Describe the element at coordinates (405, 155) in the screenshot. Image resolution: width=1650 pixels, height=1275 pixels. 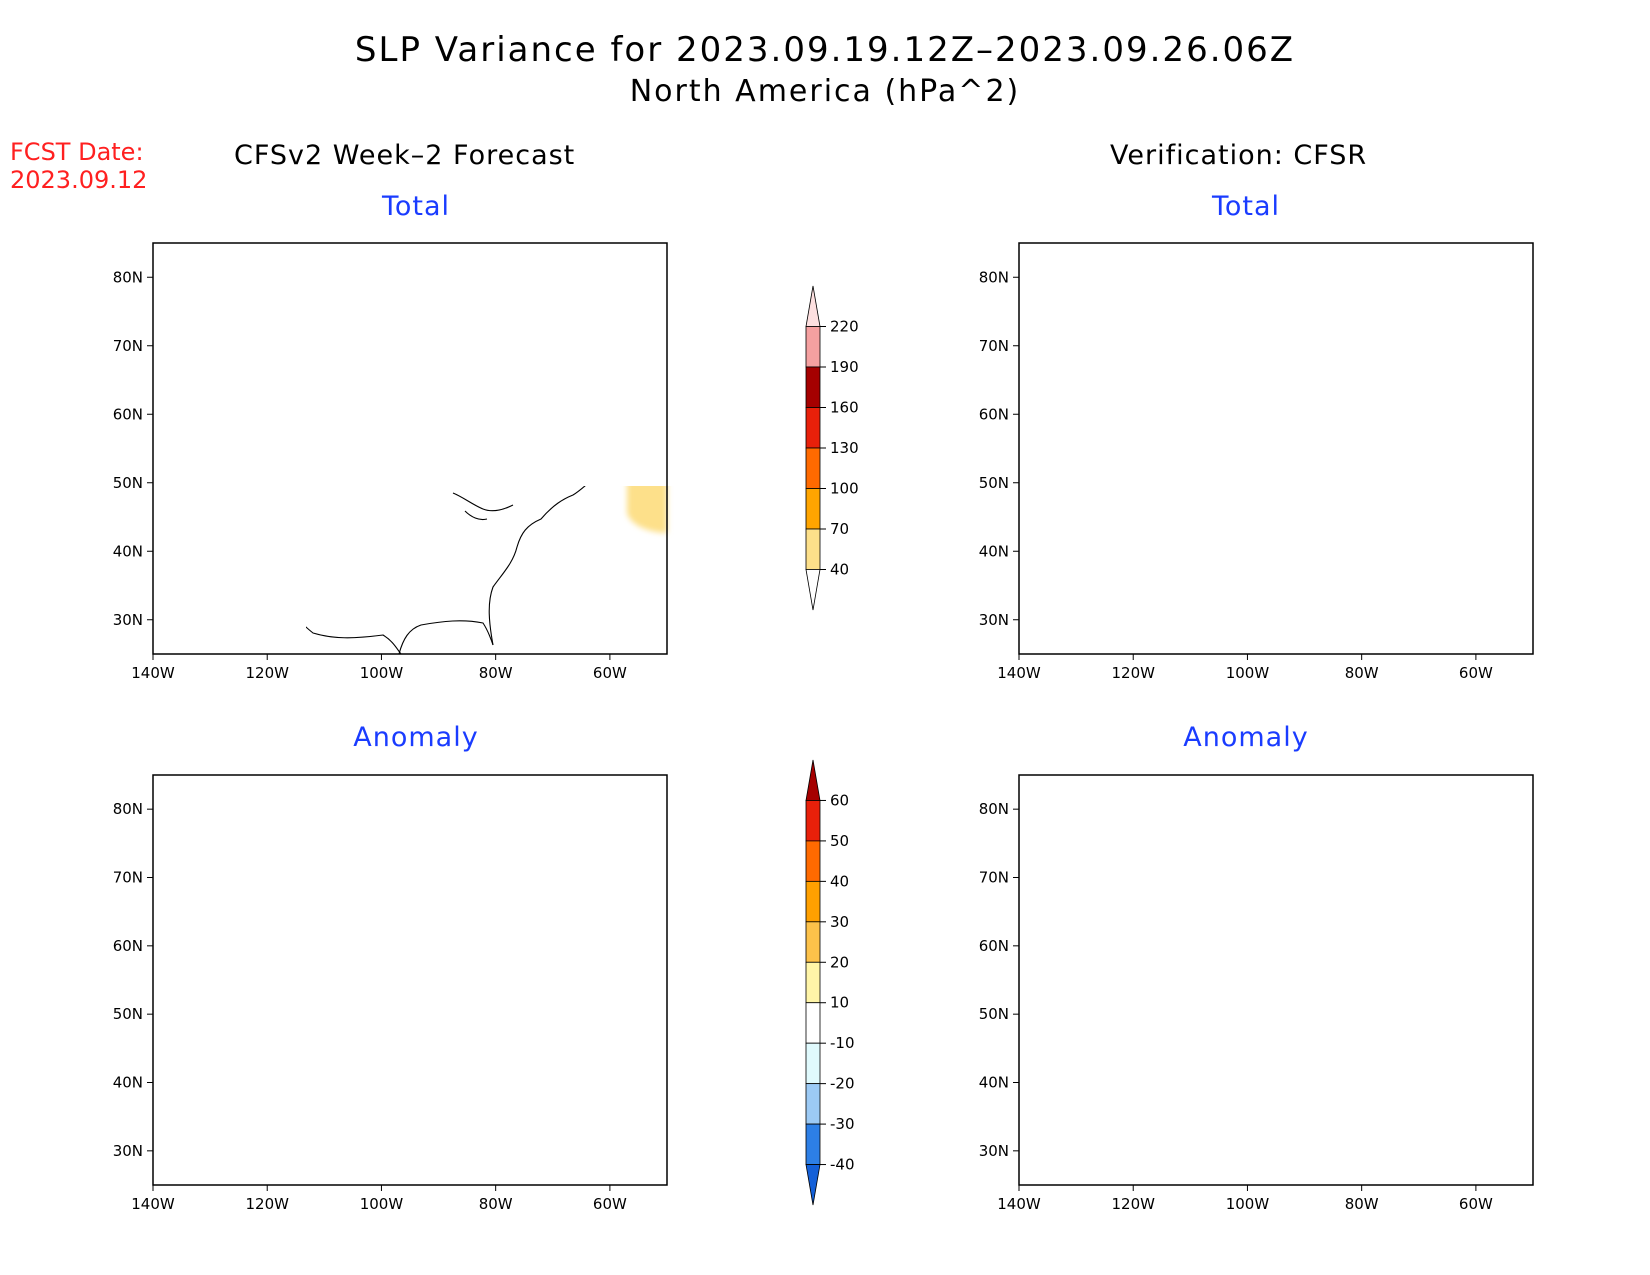
I see `left-column-title: CFSv2 Week–2 Forecast` at that location.